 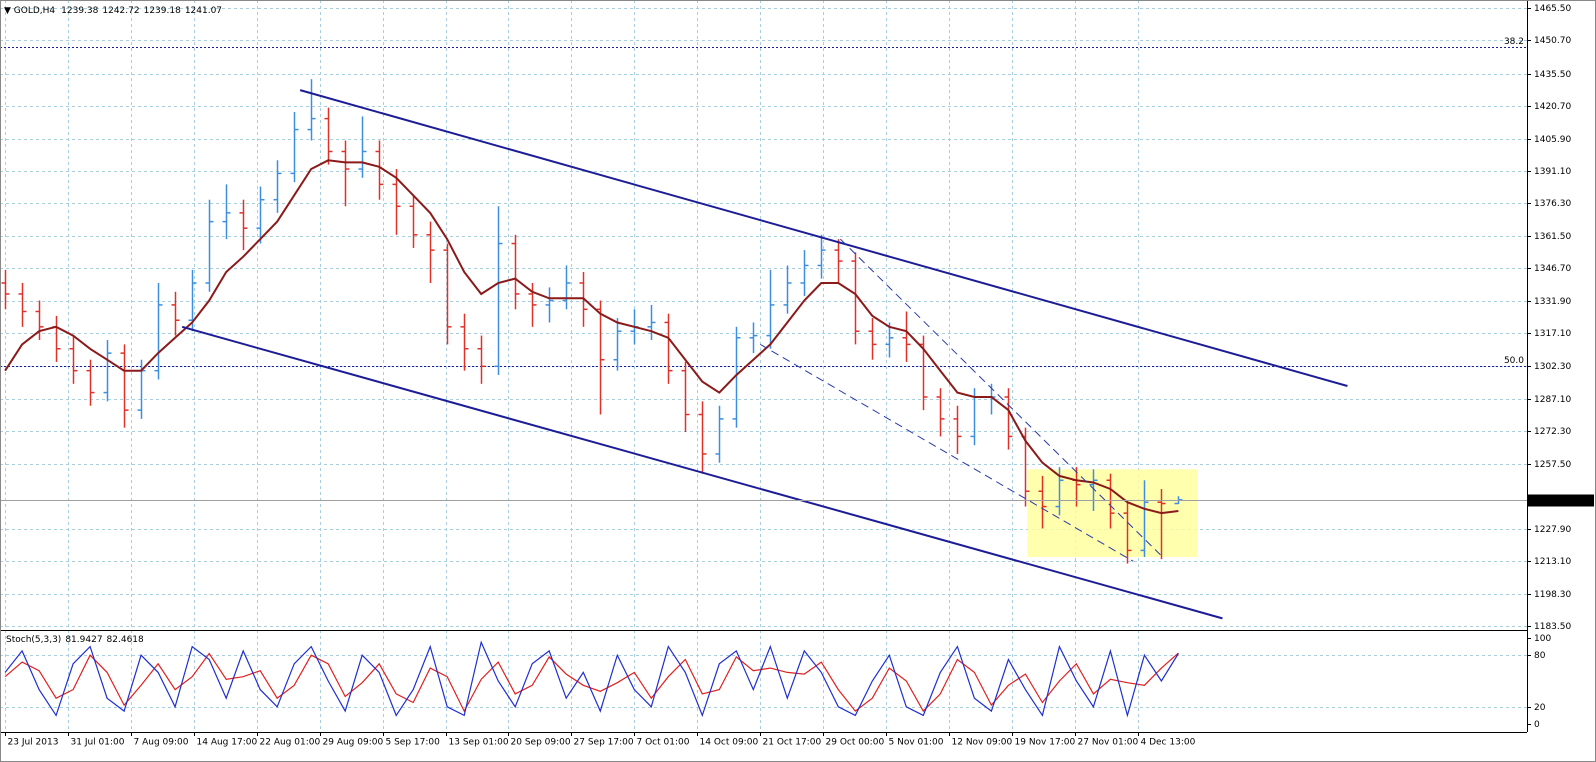 I want to click on header-low: 1239.18, so click(x=162, y=11).